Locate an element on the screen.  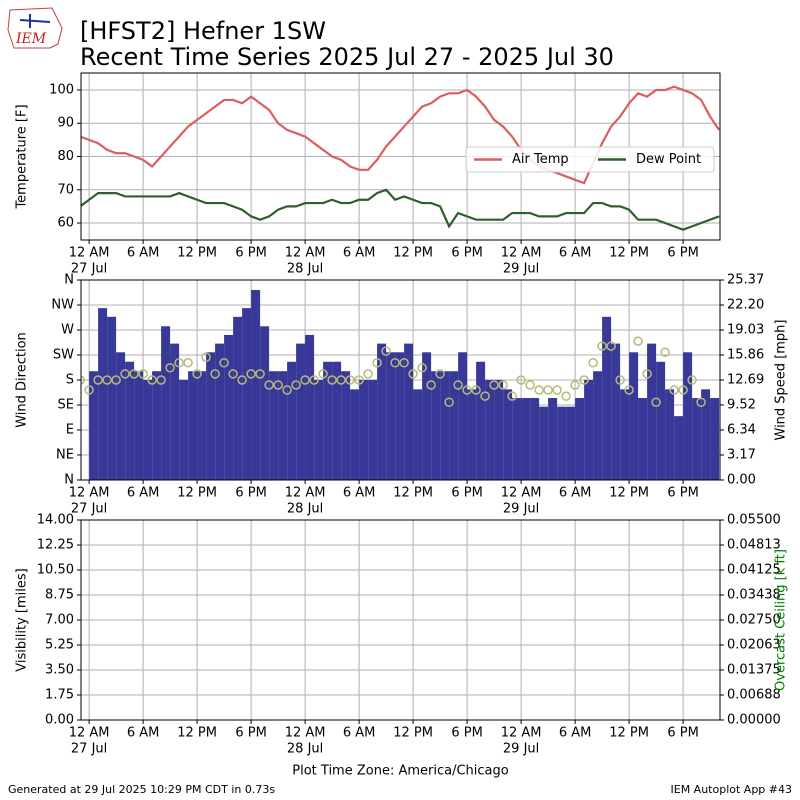
y2-tick-label: 9.52 is located at coordinates (741, 404).